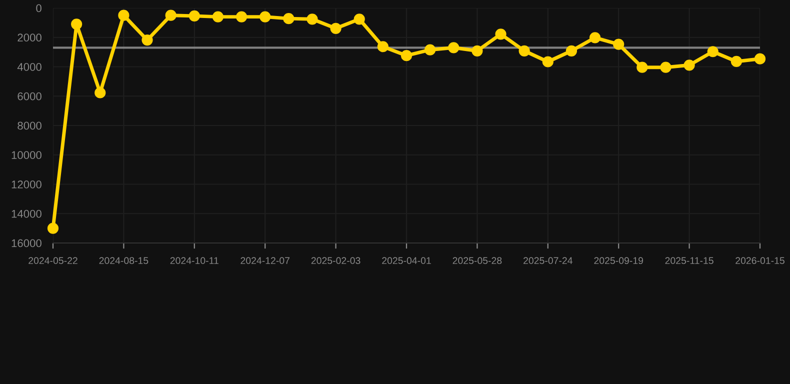 This screenshot has height=384, width=790. Describe the element at coordinates (27, 214) in the screenshot. I see `y-tick-label: 14000` at that location.